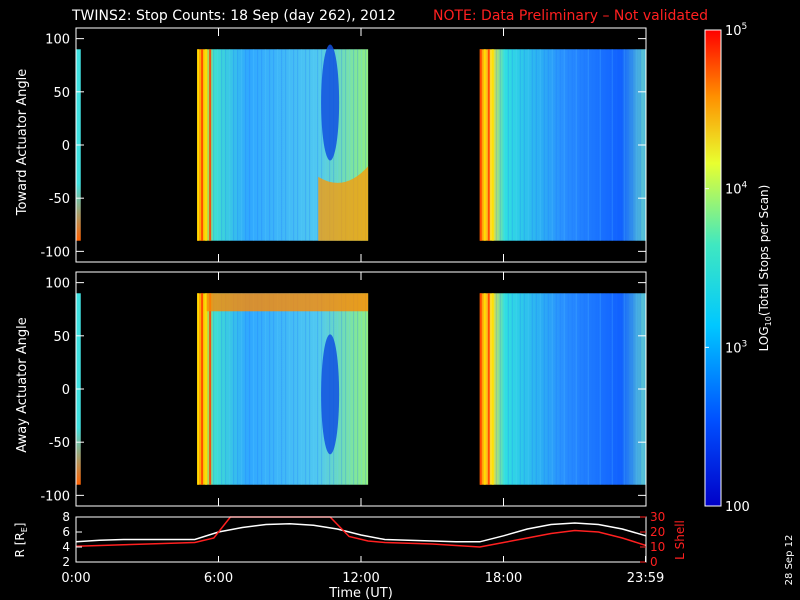  What do you see at coordinates (218, 578) in the screenshot?
I see `x-tick-label: 6:00` at bounding box center [218, 578].